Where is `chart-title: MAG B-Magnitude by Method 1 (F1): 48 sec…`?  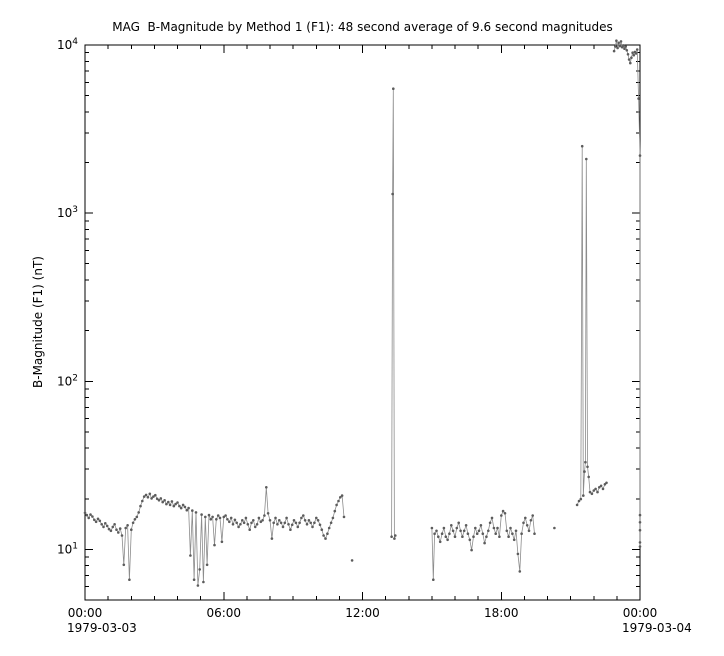 chart-title: MAG B-Magnitude by Method 1 (F1): 48 sec… is located at coordinates (362, 27).